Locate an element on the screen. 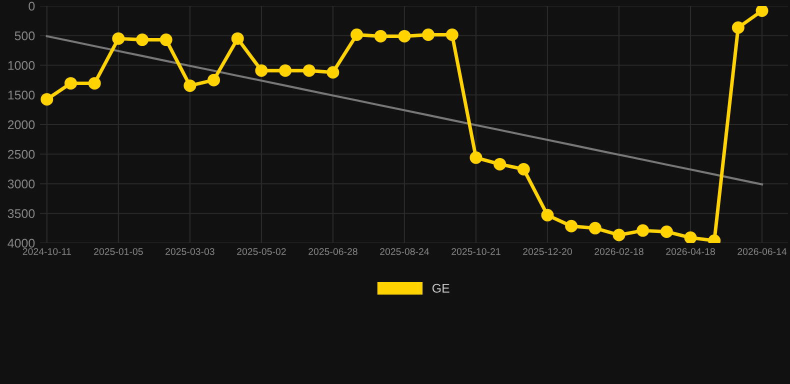 Image resolution: width=790 pixels, height=384 pixels. y-tick-label: 4000 is located at coordinates (21, 243).